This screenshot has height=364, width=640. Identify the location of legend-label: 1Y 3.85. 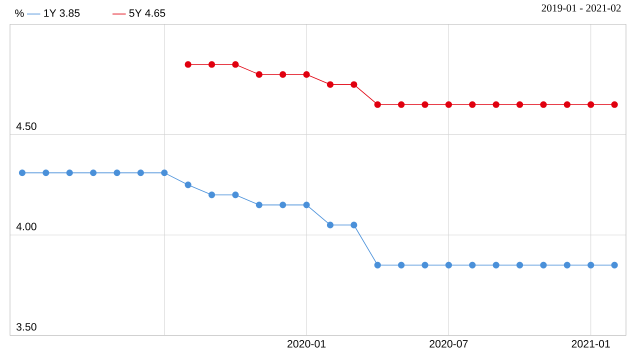
(62, 13).